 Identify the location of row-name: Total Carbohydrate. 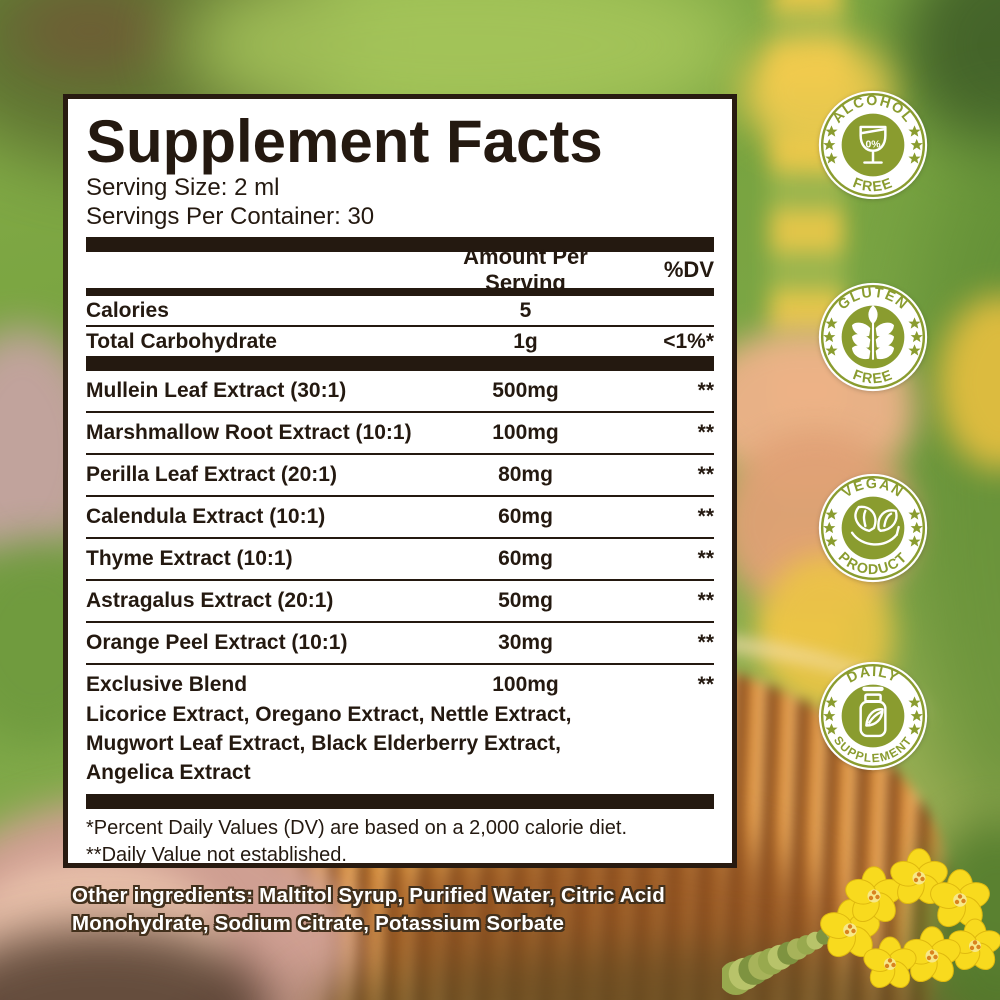
(181, 341).